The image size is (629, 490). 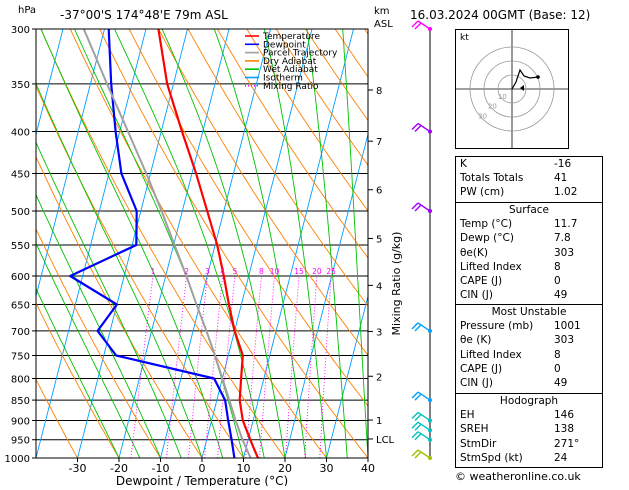 What do you see at coordinates (202, 480) in the screenshot?
I see `x-axis-title: Dewpoint / Temperature (°C)` at bounding box center [202, 480].